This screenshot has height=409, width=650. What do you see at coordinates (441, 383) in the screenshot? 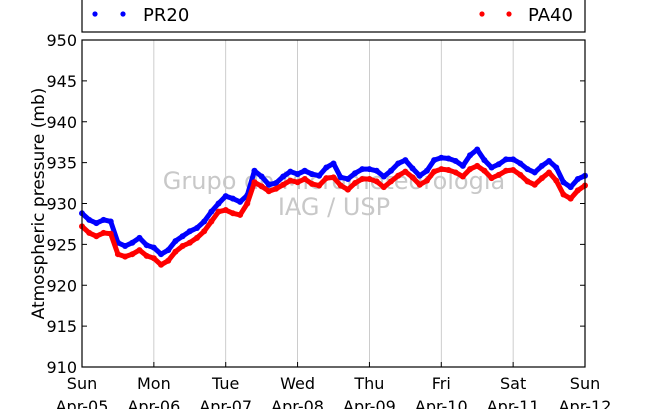
I see `x-tick-label-day: Fri` at bounding box center [441, 383].